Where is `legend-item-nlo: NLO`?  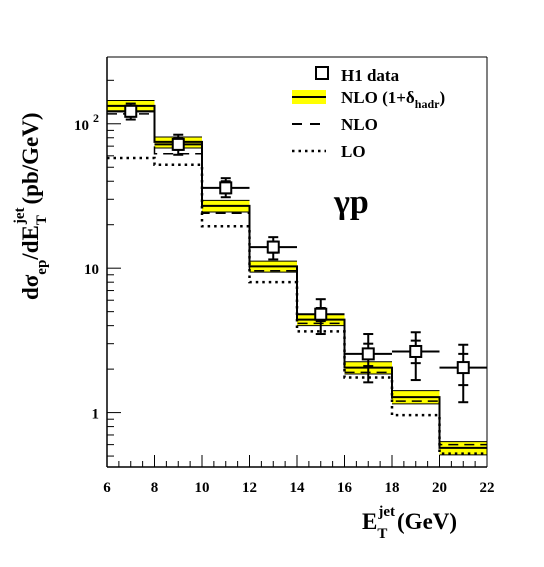 legend-item-nlo: NLO is located at coordinates (335, 124).